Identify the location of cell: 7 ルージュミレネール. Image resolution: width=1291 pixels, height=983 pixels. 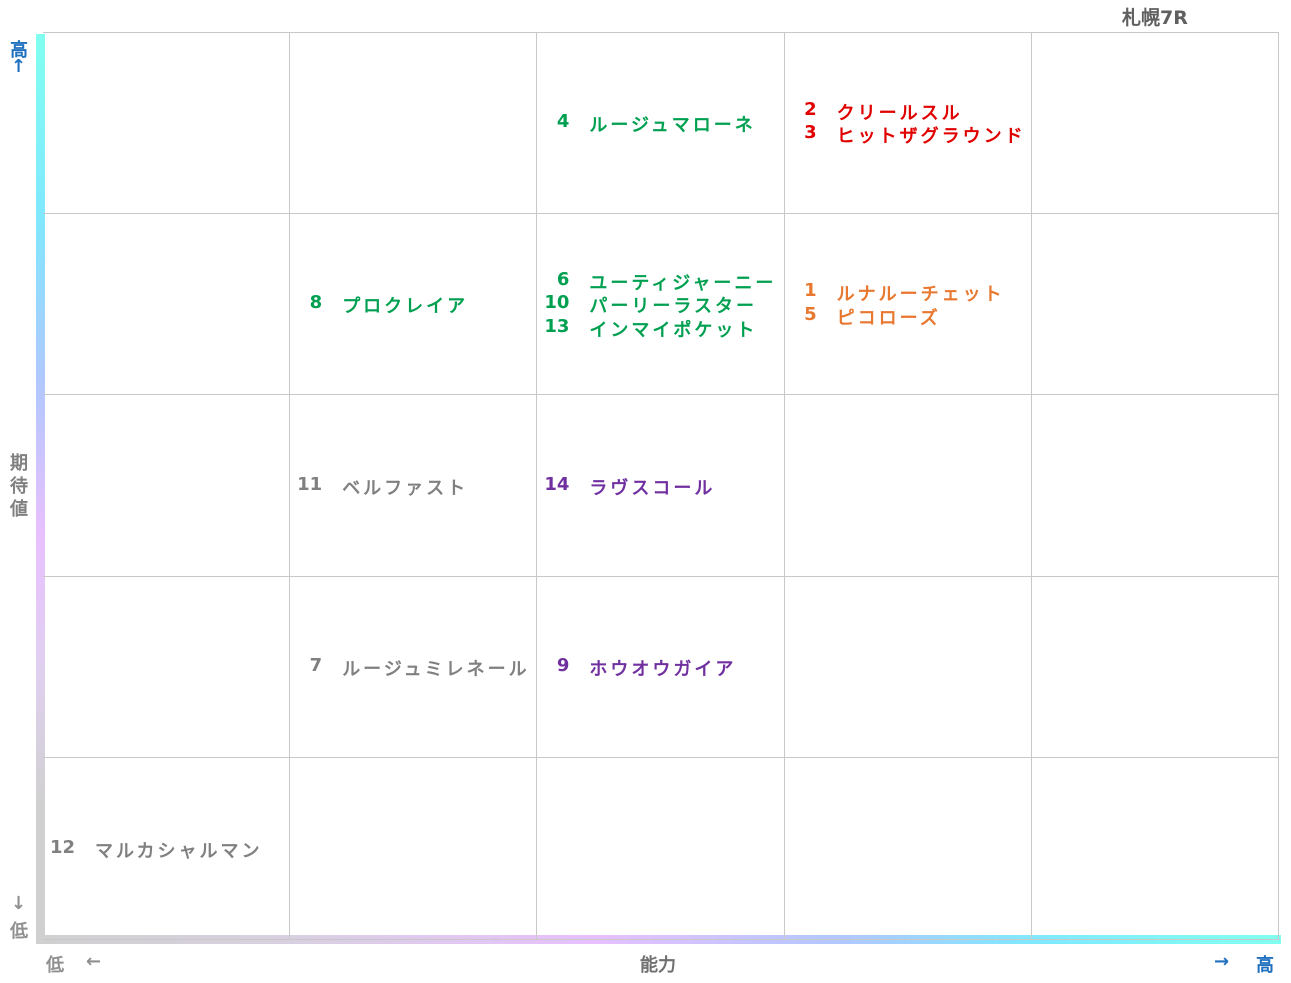
(414, 667).